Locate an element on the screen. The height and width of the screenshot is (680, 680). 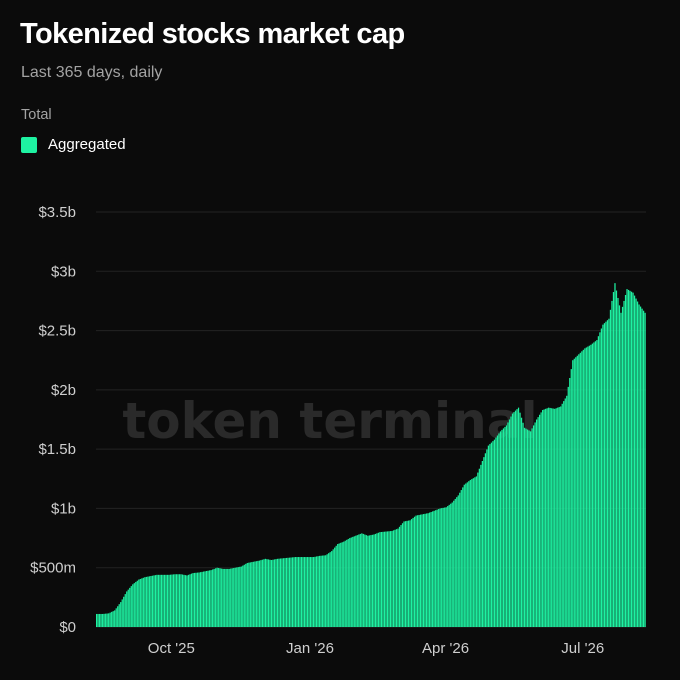
y-tick-label: $1b is located at coordinates (63, 508).